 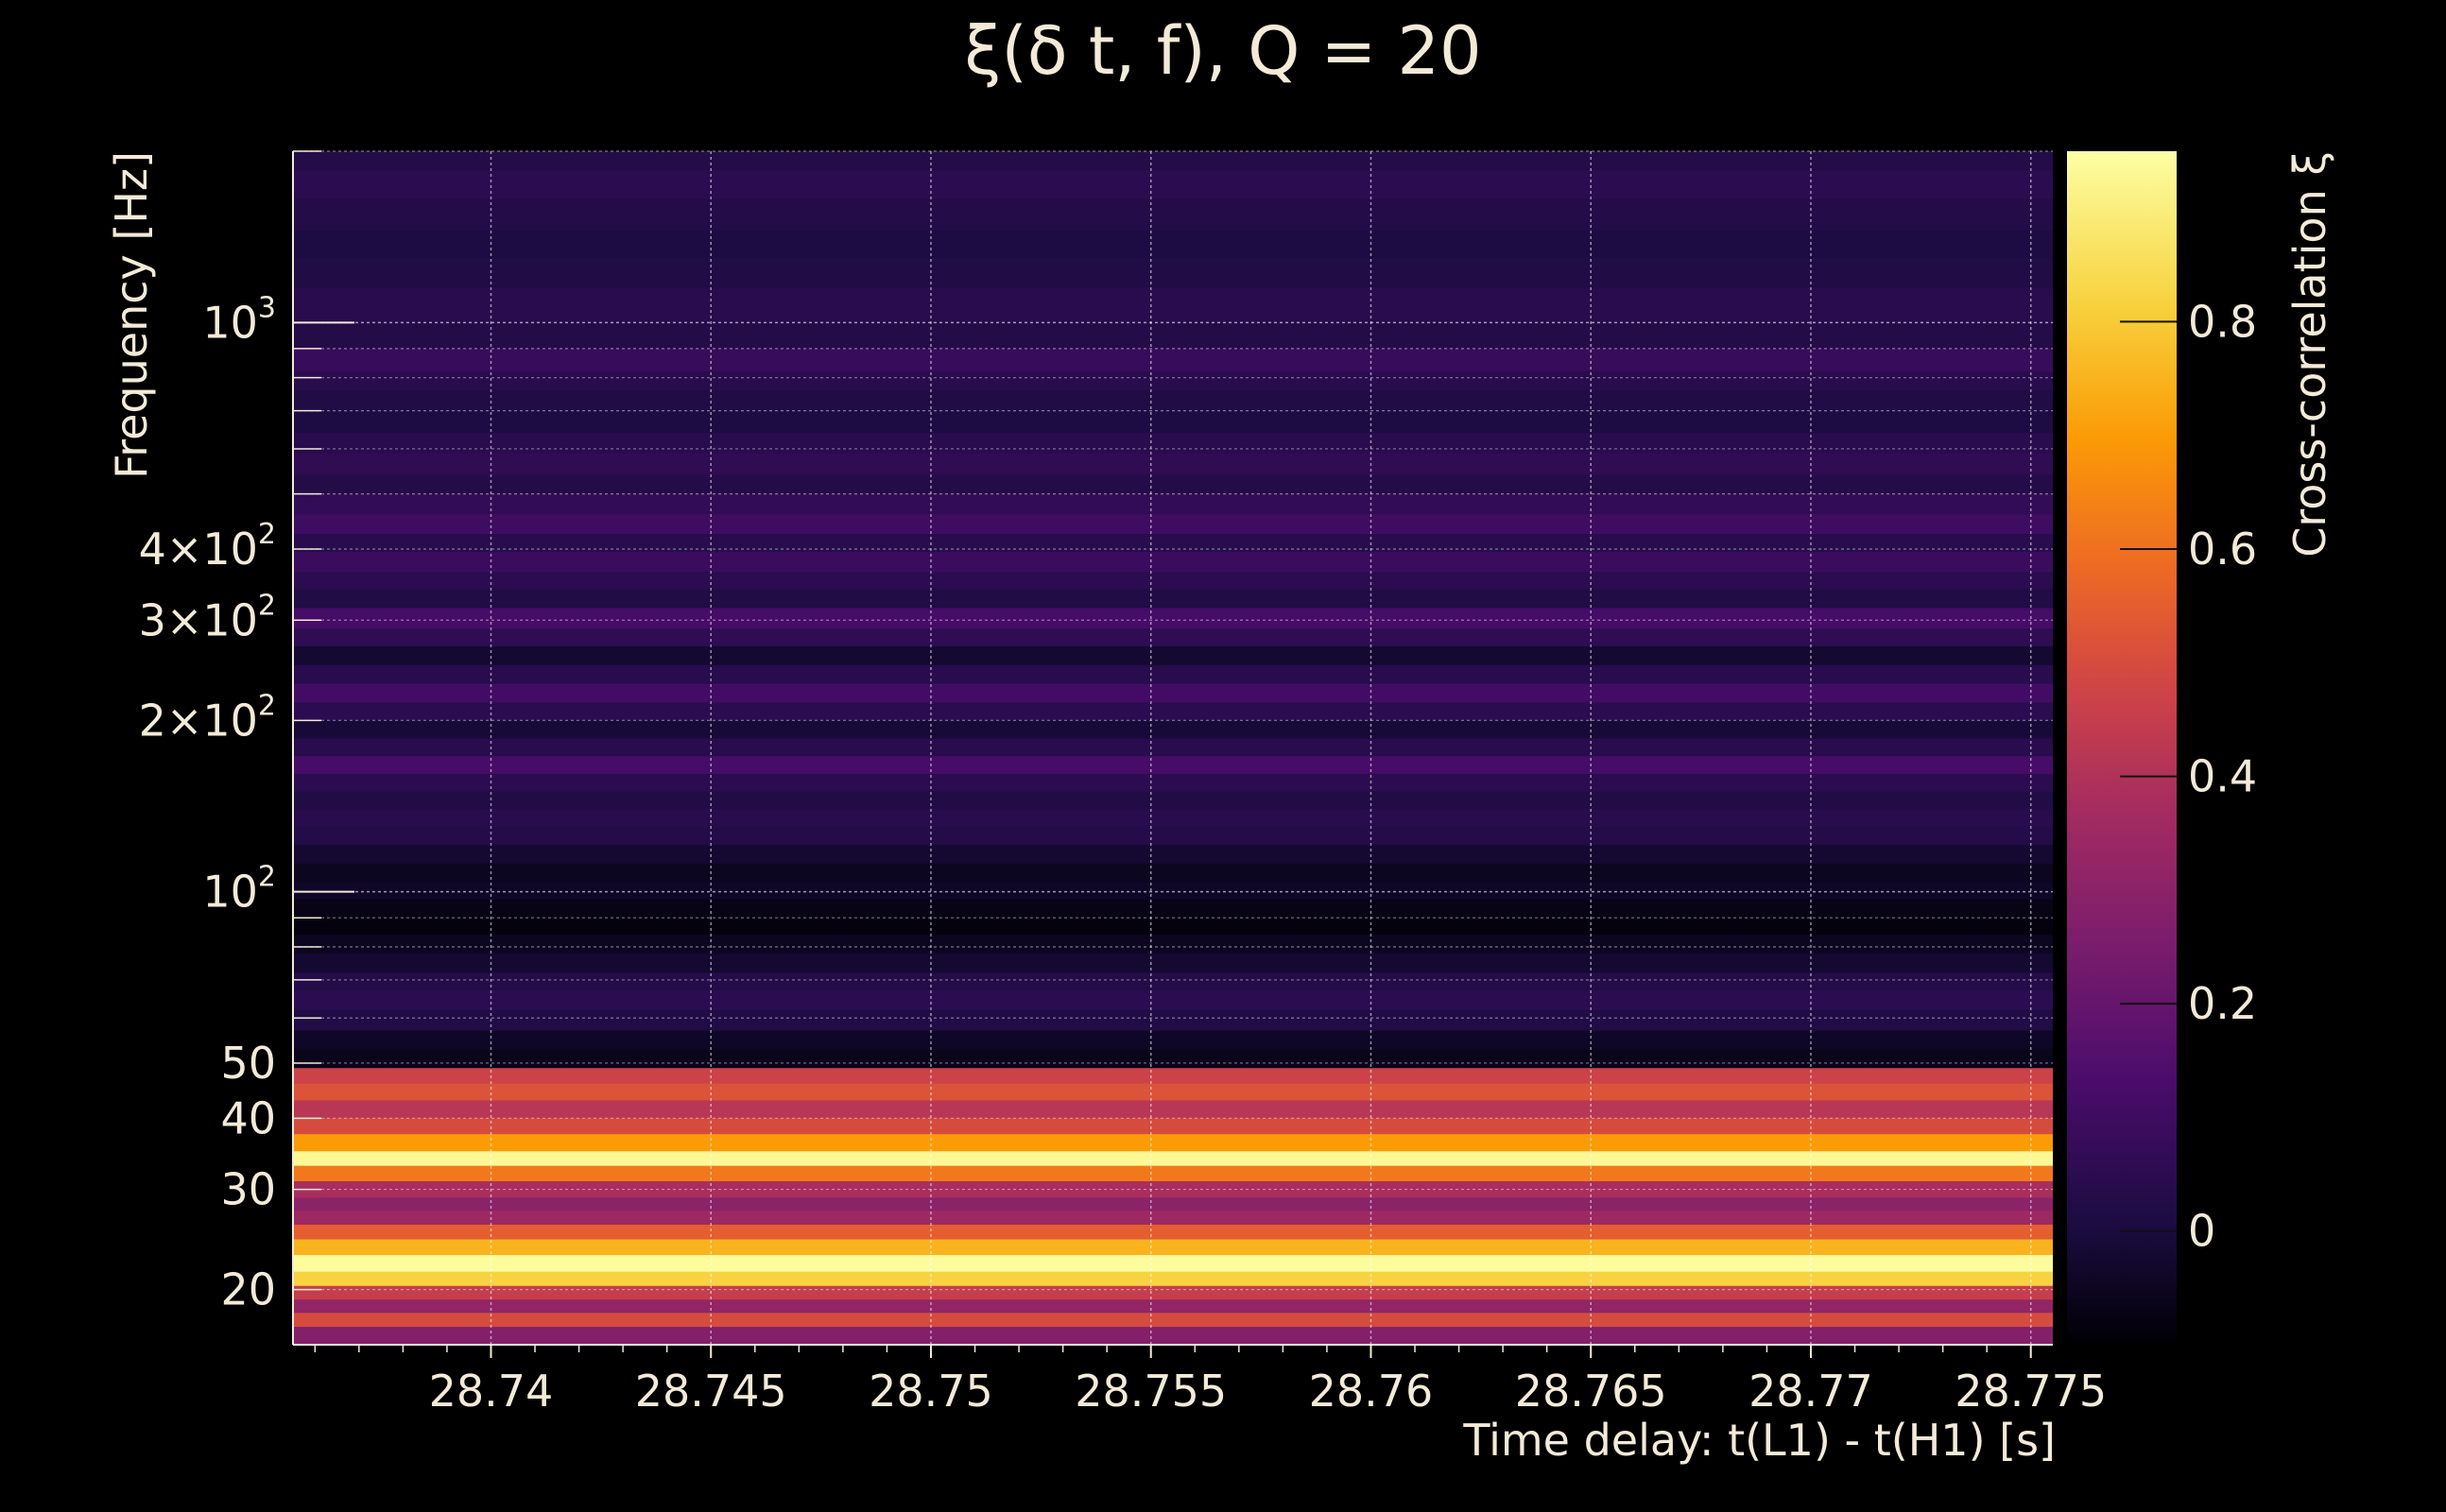 I want to click on y-tick-label: 20, so click(x=248, y=1289).